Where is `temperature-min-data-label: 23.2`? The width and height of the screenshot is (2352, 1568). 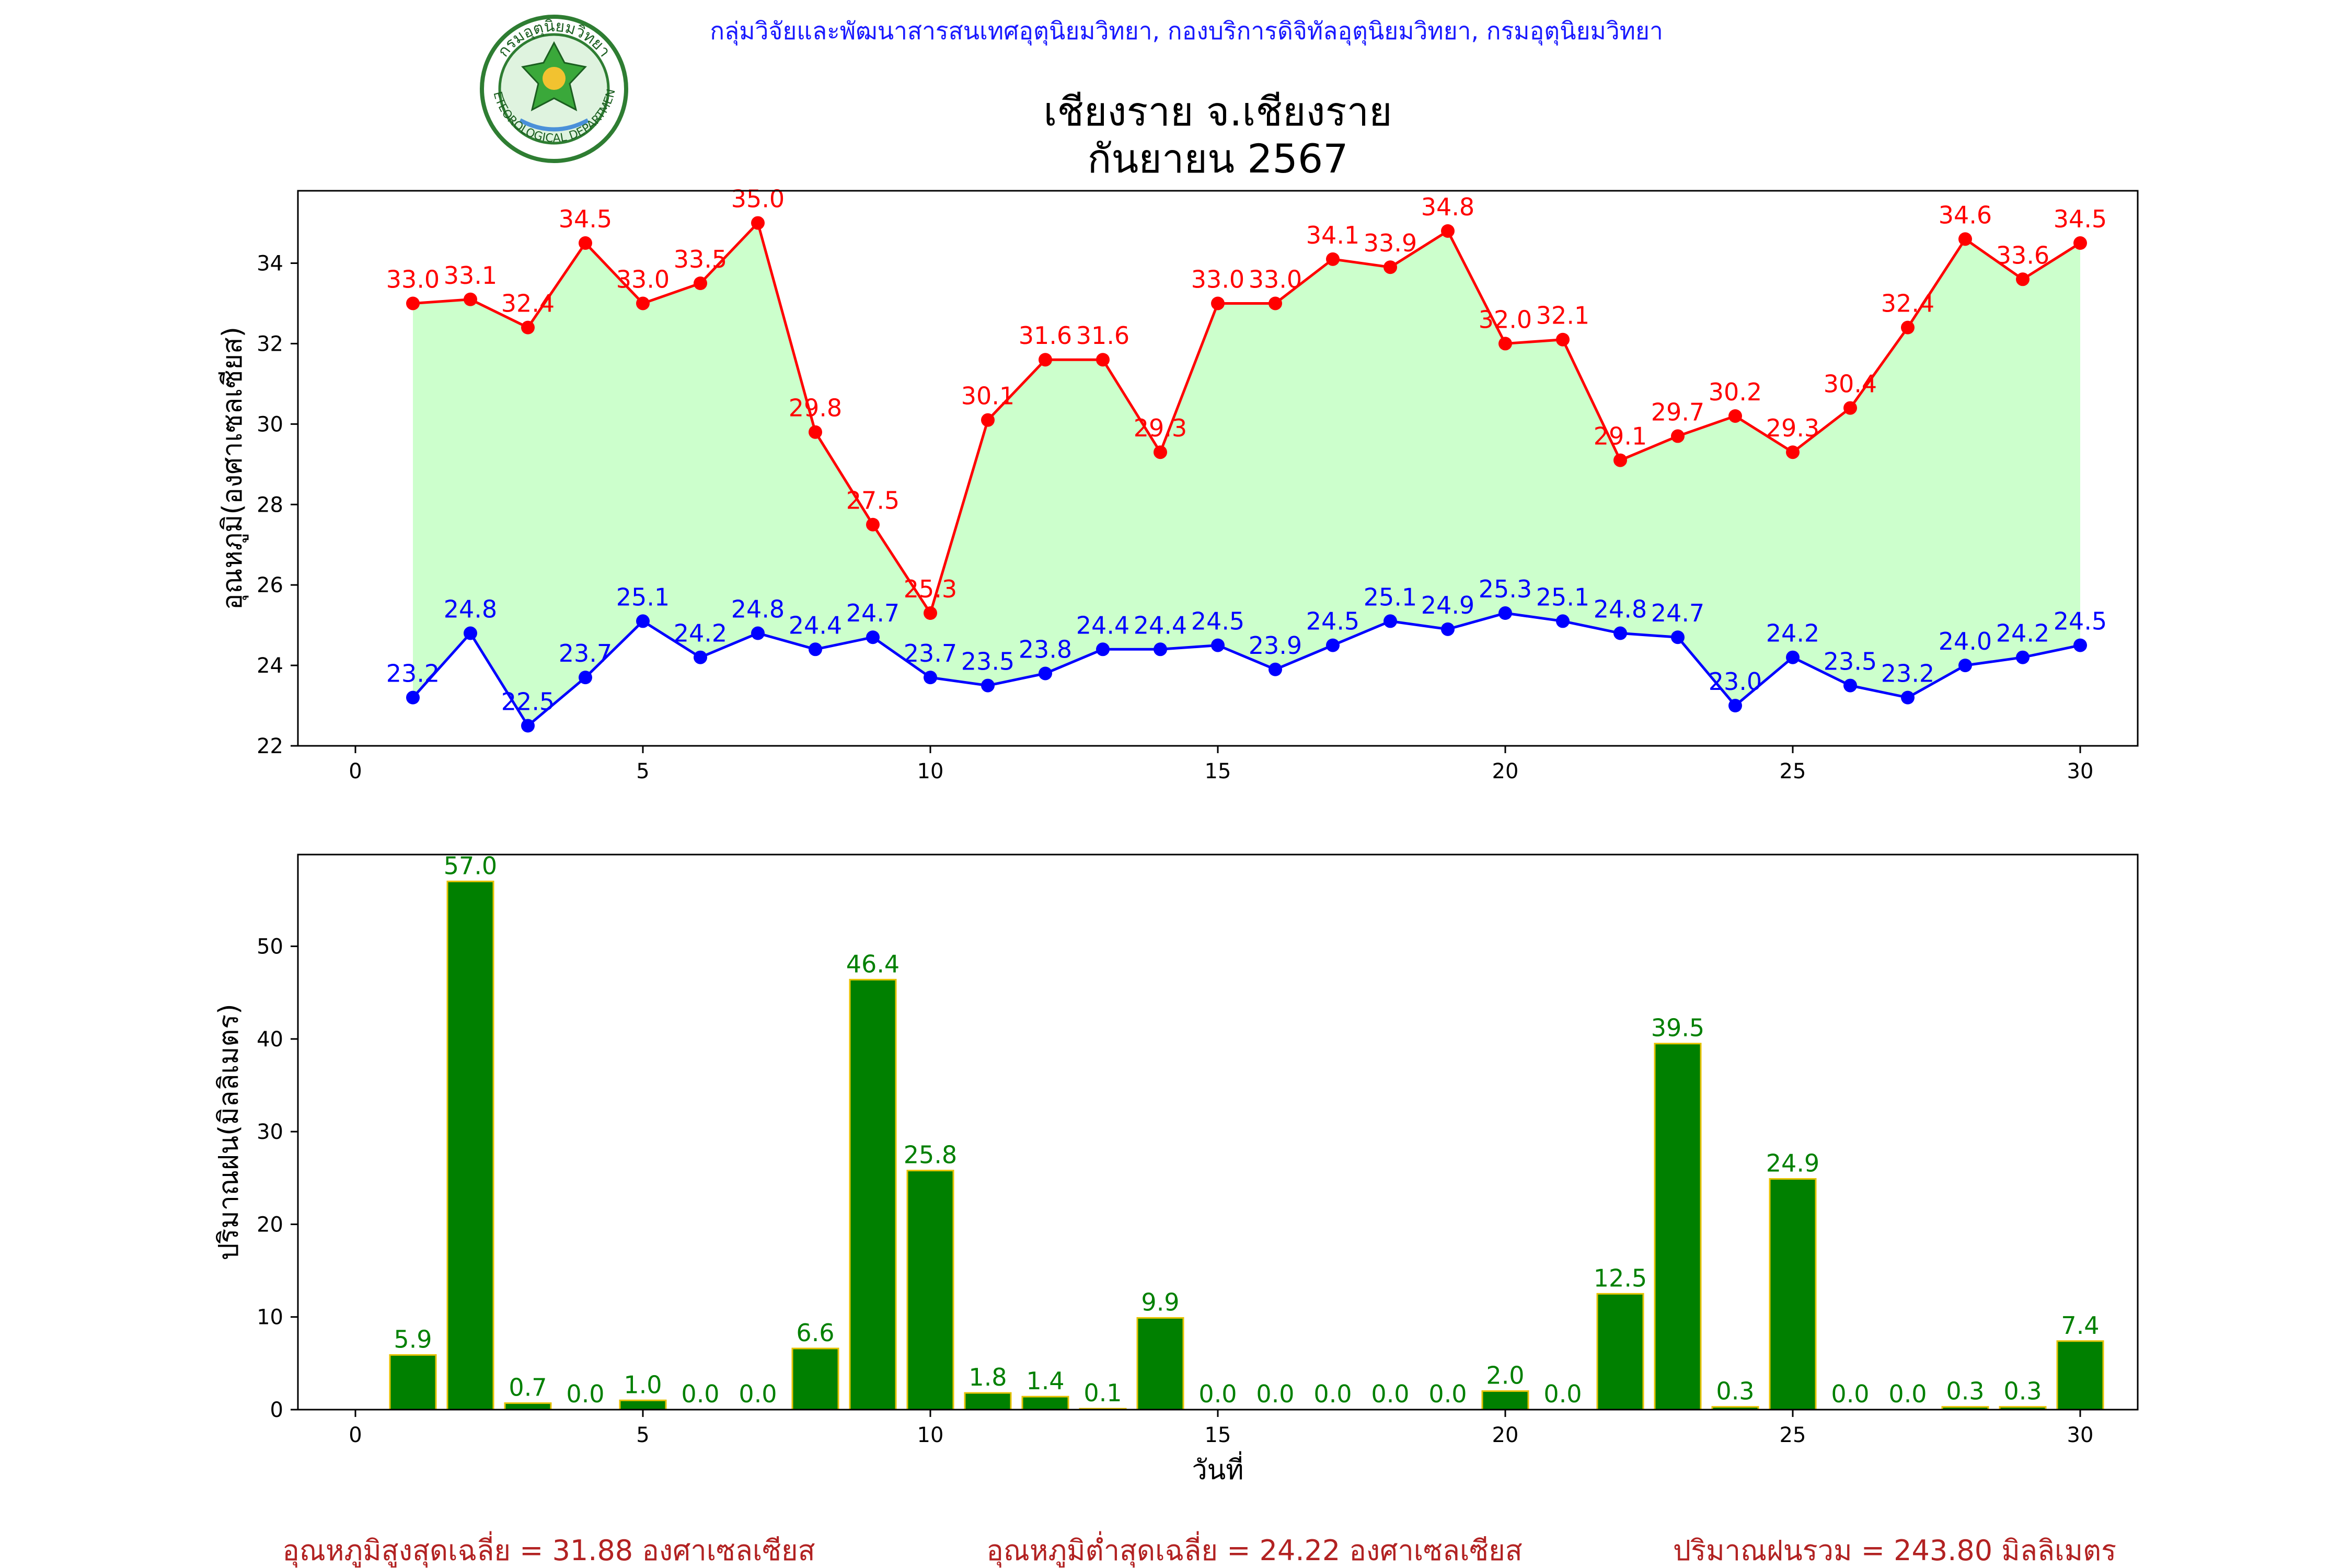
temperature-min-data-label: 23.2 is located at coordinates (413, 674).